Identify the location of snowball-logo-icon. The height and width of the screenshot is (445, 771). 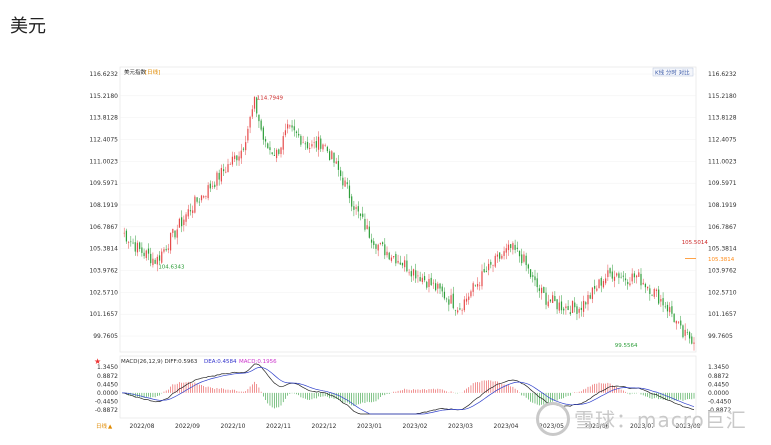
(553, 419).